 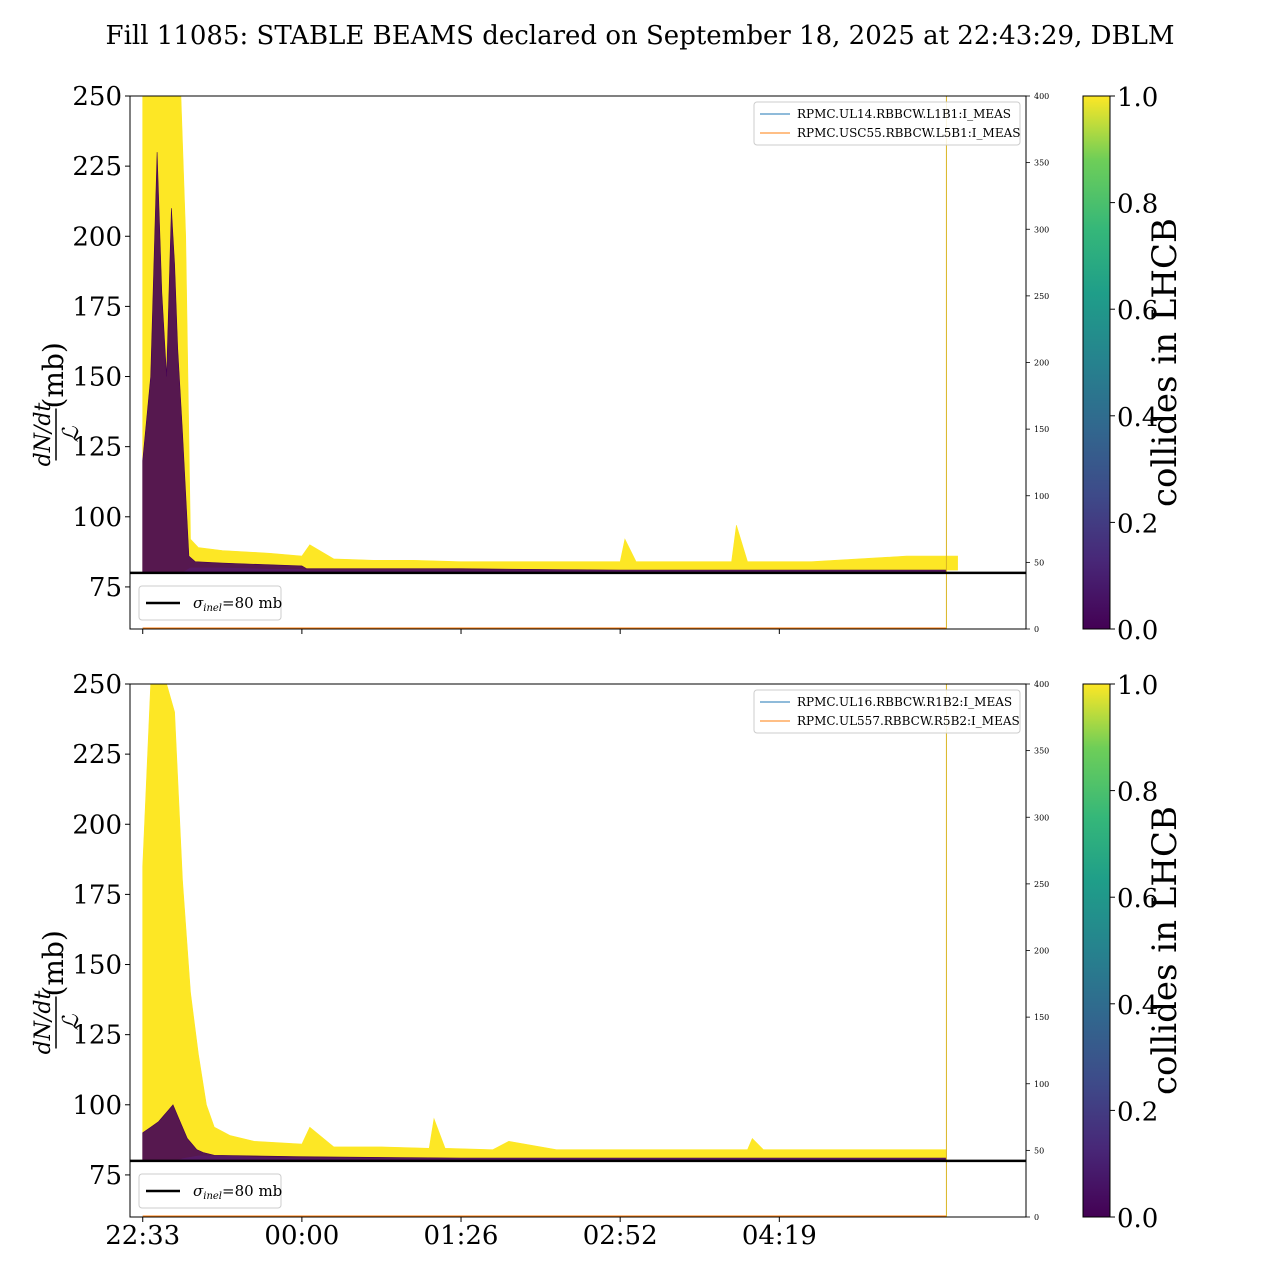 What do you see at coordinates (779, 1236) in the screenshot?
I see `x-tick-label: 04:19` at bounding box center [779, 1236].